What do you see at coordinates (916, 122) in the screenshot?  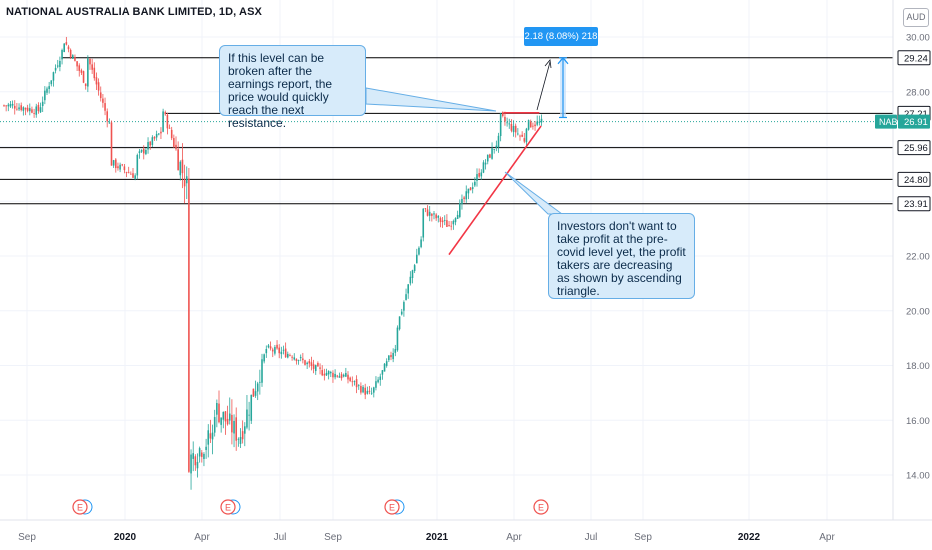 I see `current-price-label: 26.91` at bounding box center [916, 122].